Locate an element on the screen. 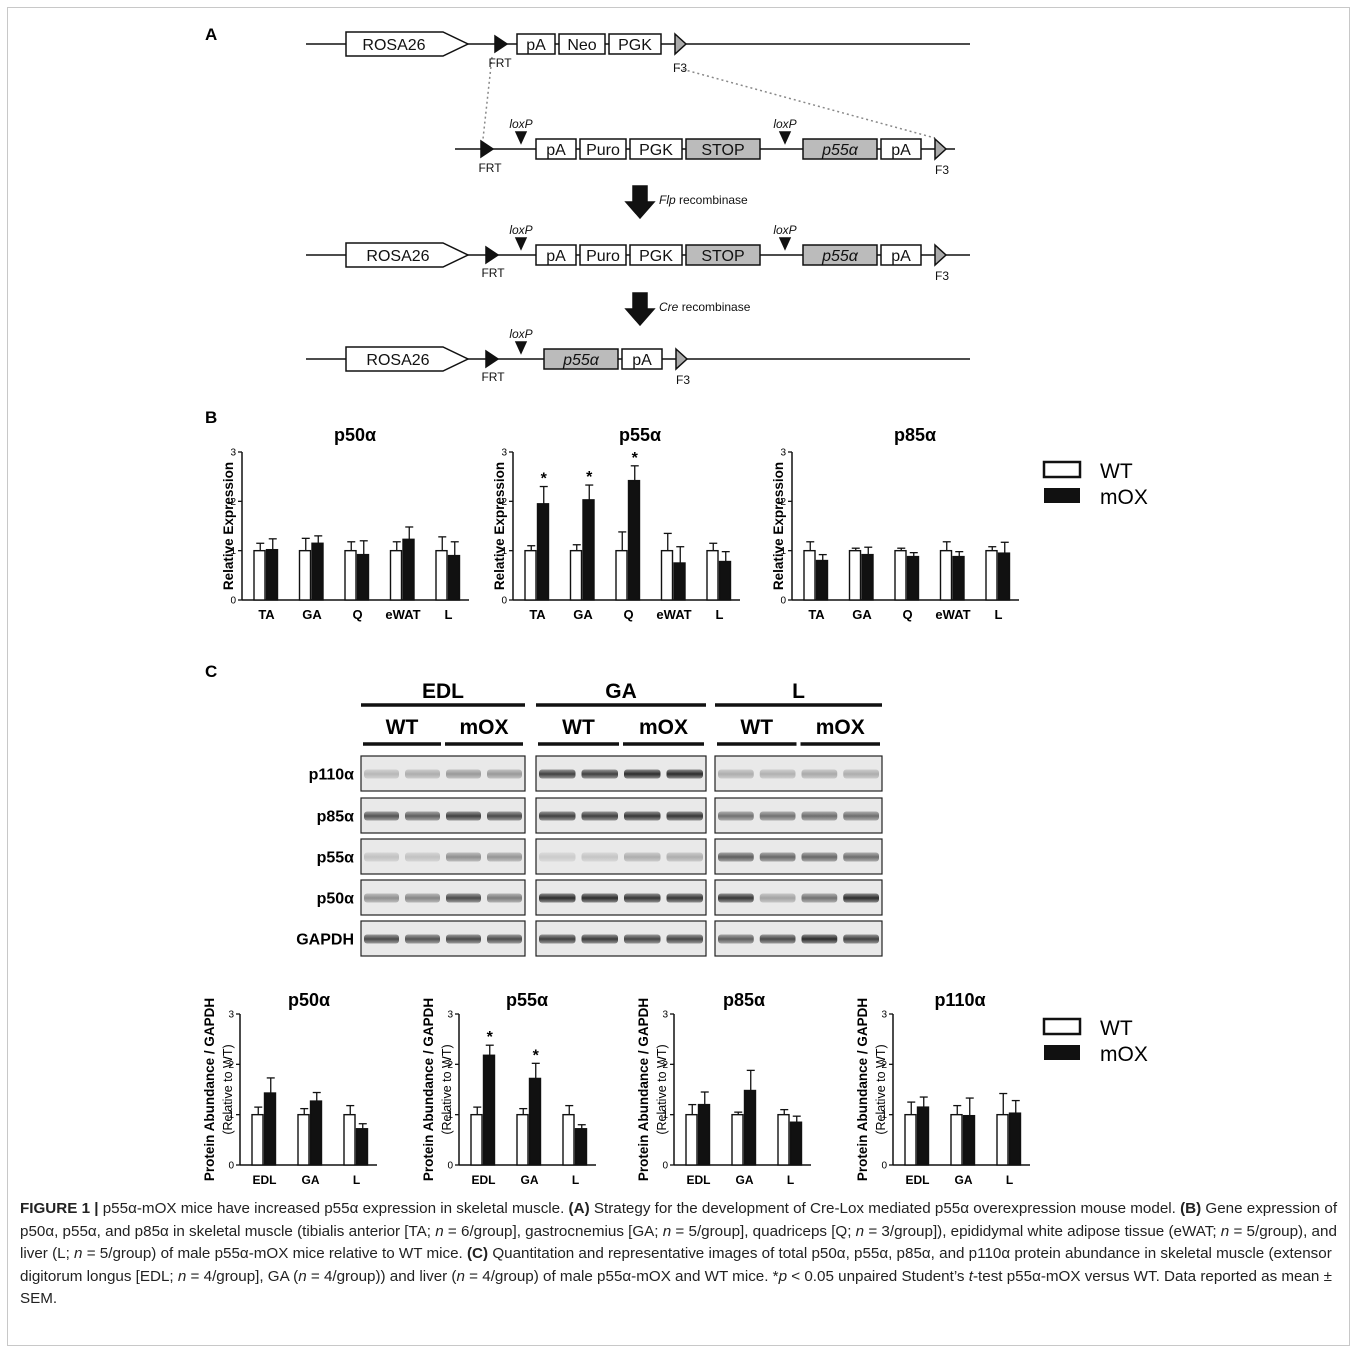 This screenshot has width=1360, height=1353. stop-label: STOP is located at coordinates (722, 150).